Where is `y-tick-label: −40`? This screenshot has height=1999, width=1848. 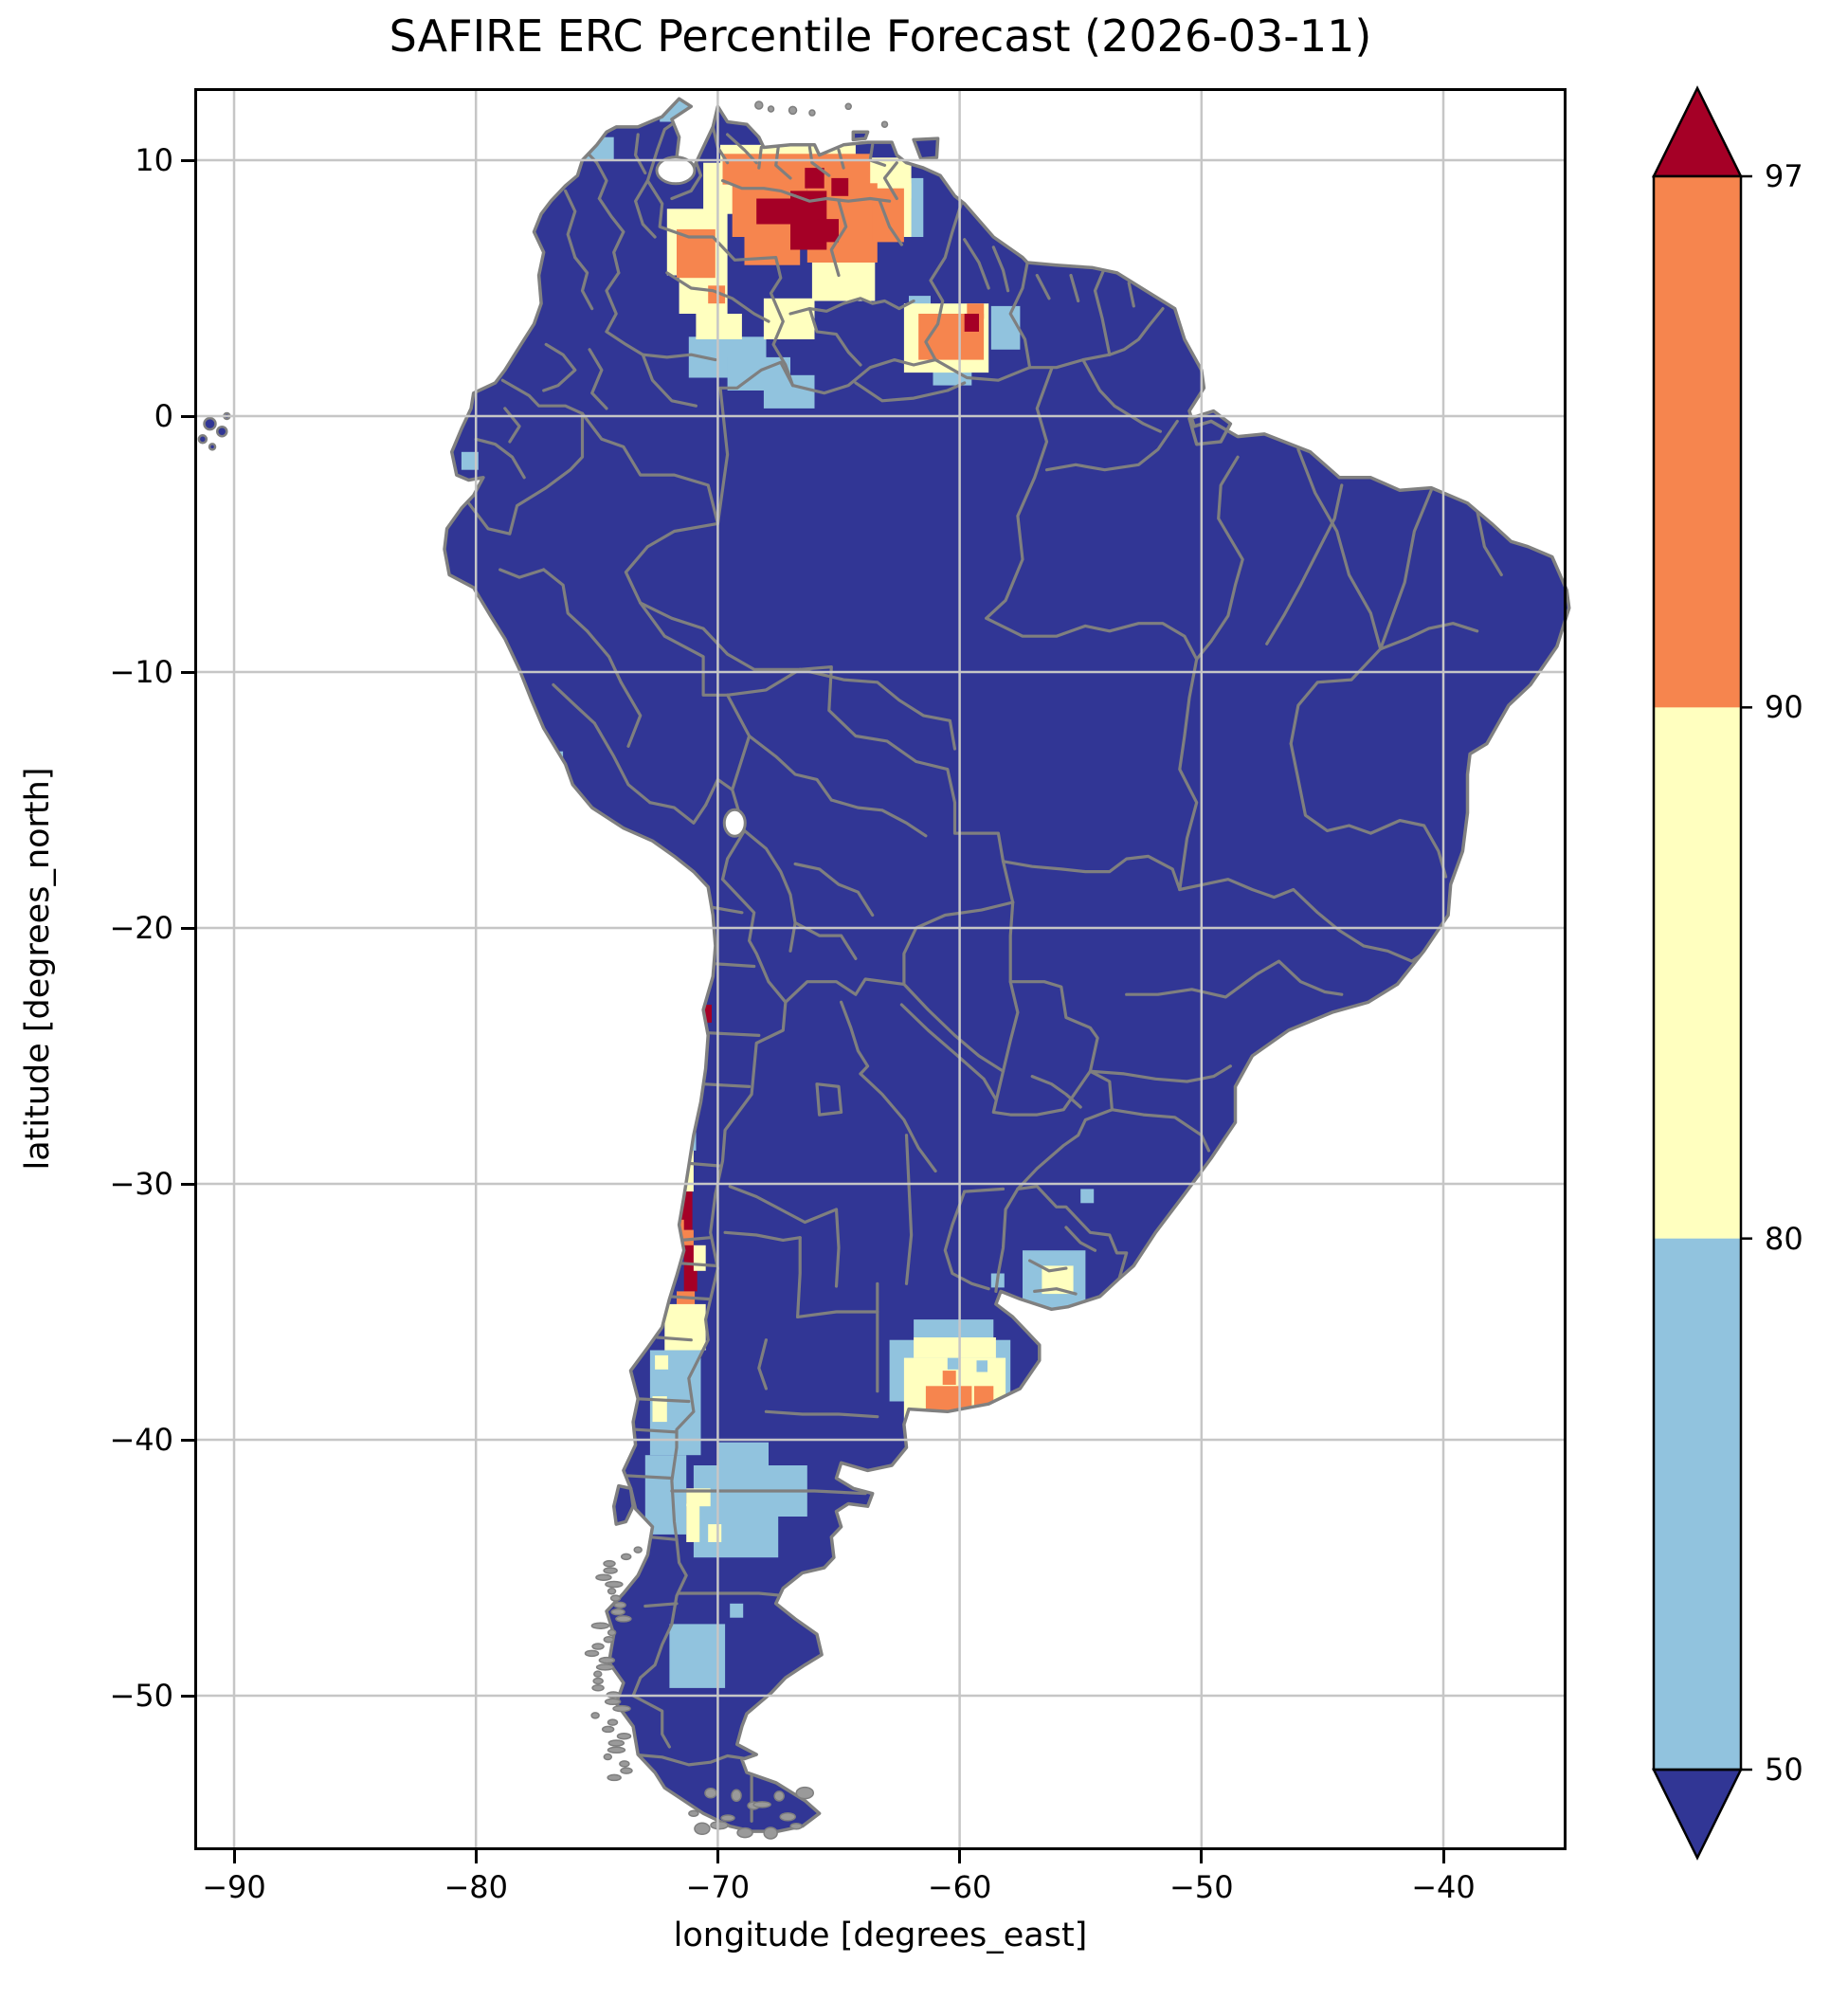 y-tick-label: −40 is located at coordinates (141, 1440).